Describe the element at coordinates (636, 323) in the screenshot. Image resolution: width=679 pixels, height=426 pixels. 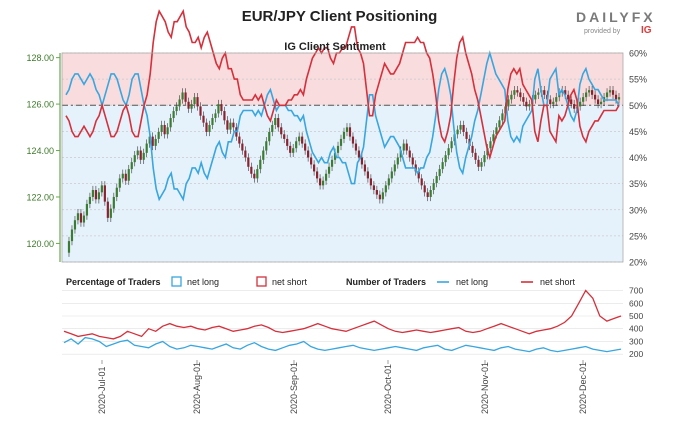
I see `count-axis: 700 600 500 400 300 200` at that location.